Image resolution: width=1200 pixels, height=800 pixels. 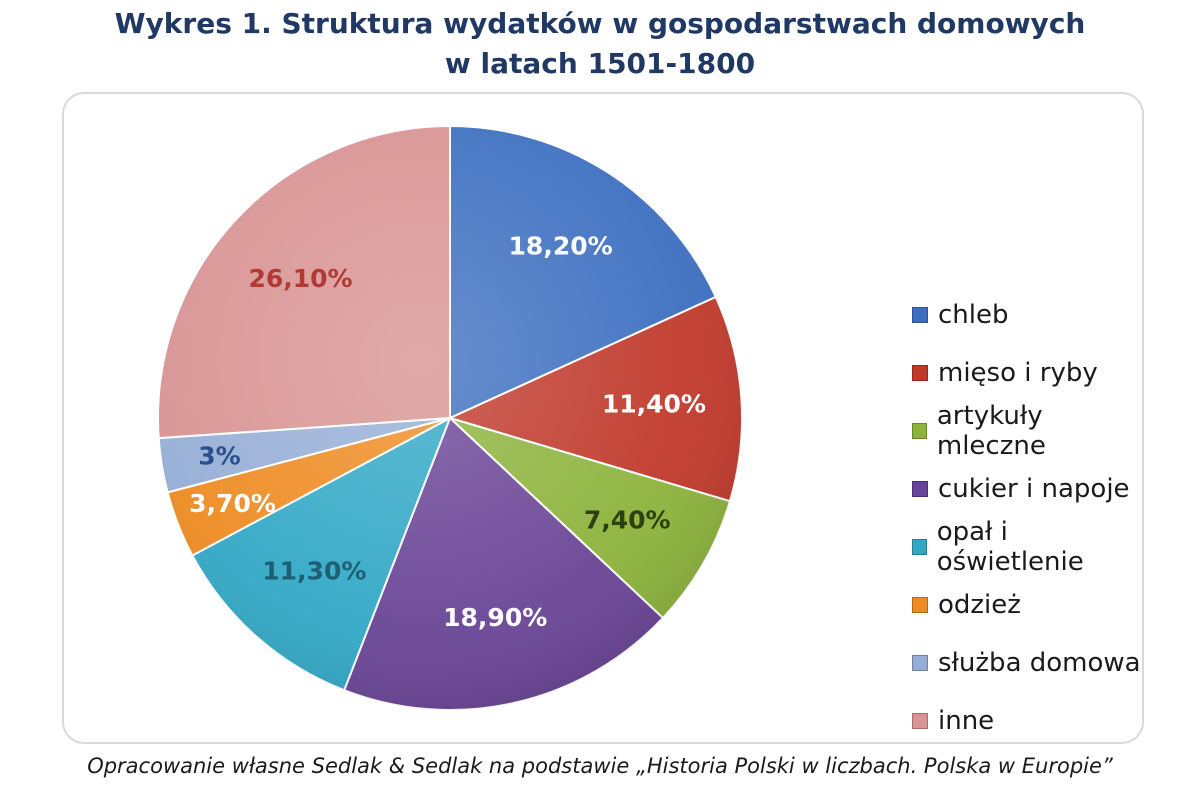 What do you see at coordinates (495, 617) in the screenshot?
I see `data-label-3: 18,90%` at bounding box center [495, 617].